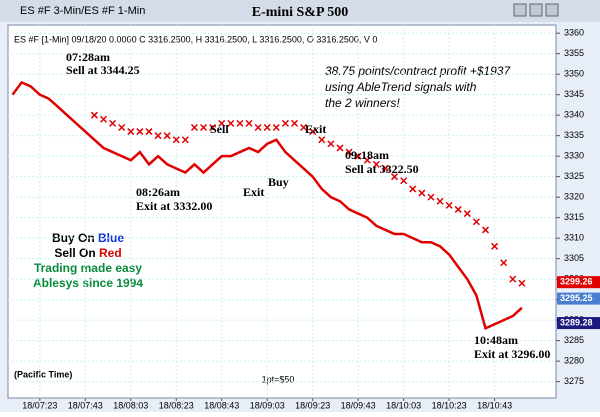 The width and height of the screenshot is (600, 417). I want to click on chart-title: E-mini S&P 500, so click(300, 12).